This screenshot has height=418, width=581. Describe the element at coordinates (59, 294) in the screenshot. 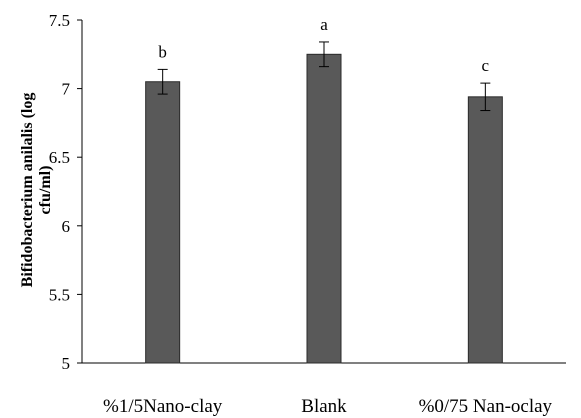

I see `y-tick-label: 5.5` at that location.